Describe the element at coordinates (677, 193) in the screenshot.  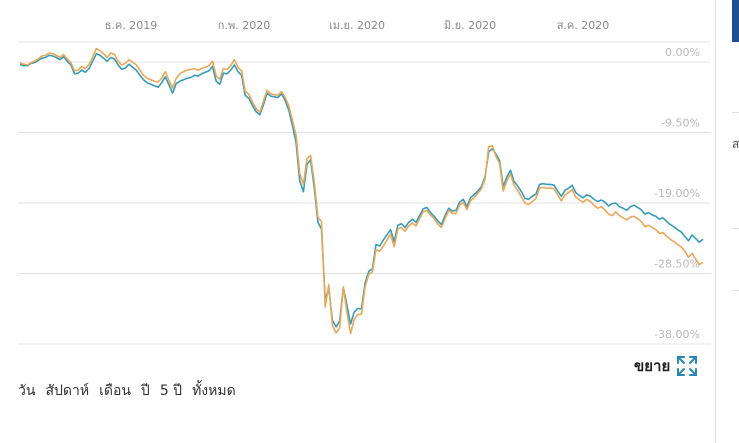
I see `y-tick-label: -19.00%` at that location.